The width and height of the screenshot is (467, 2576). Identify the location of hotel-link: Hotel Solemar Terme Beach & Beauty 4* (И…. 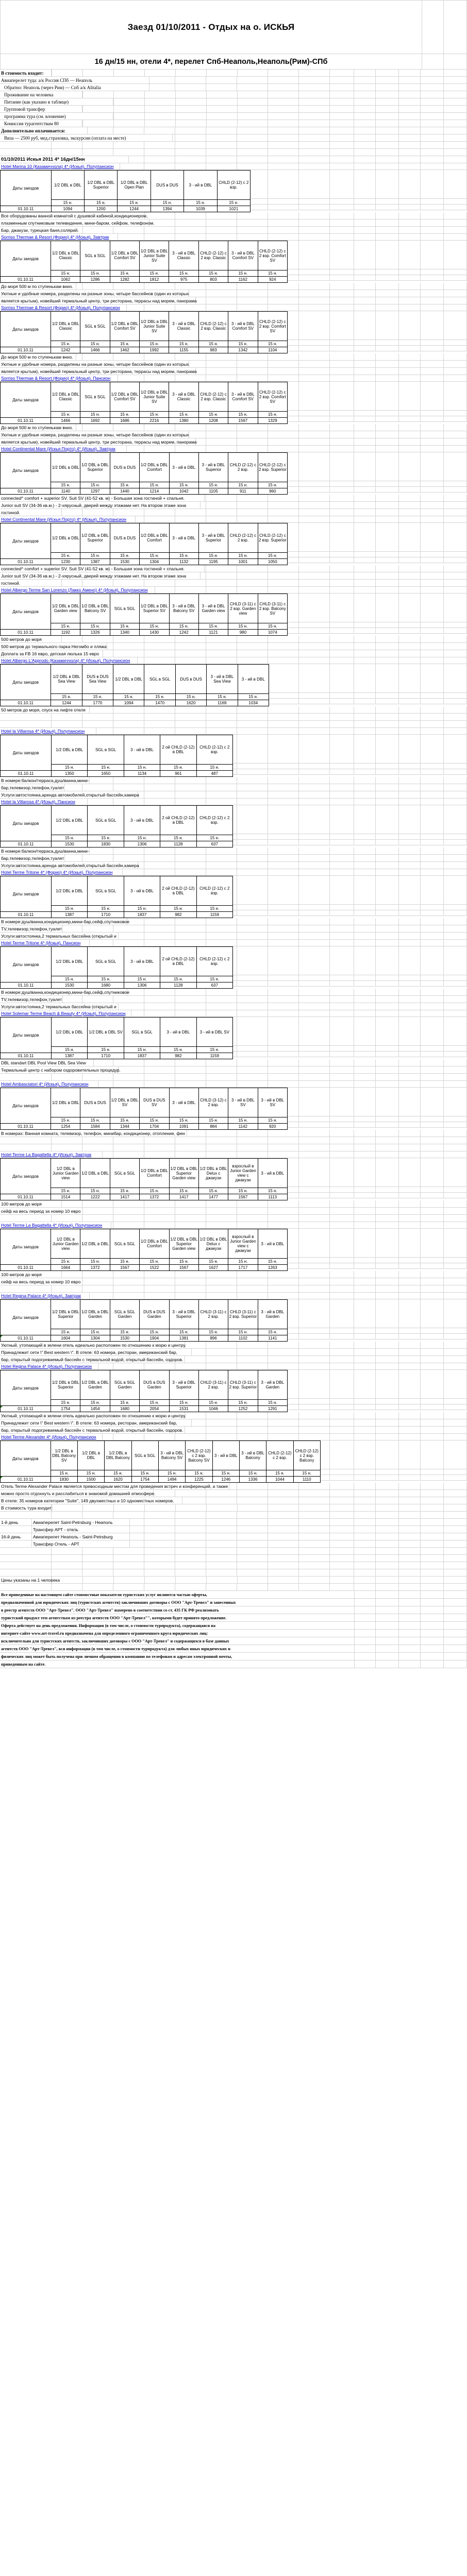
(65, 1013).